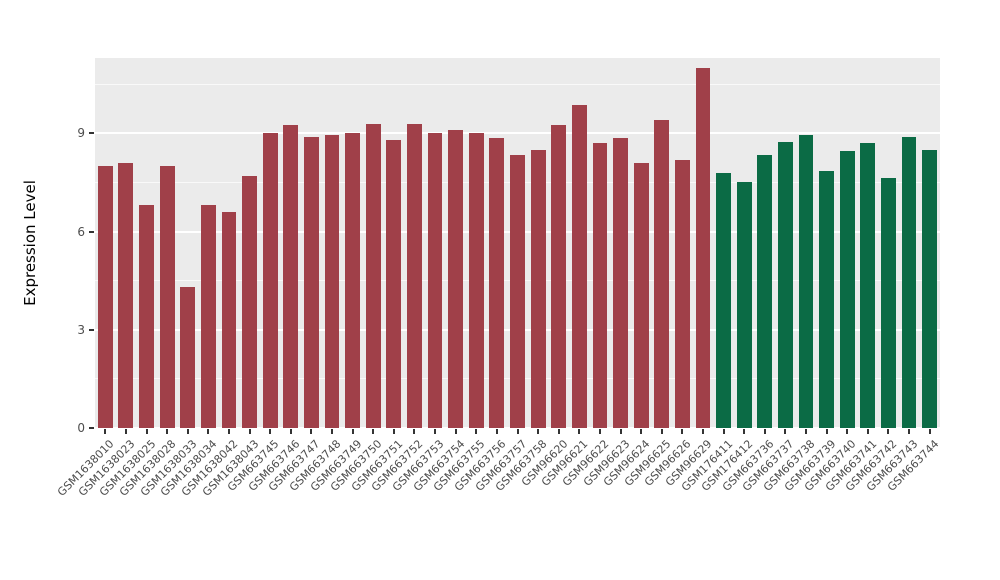 Image resolution: width=1000 pixels, height=580 pixels. I want to click on y-tick-label: 3, so click(81, 329).